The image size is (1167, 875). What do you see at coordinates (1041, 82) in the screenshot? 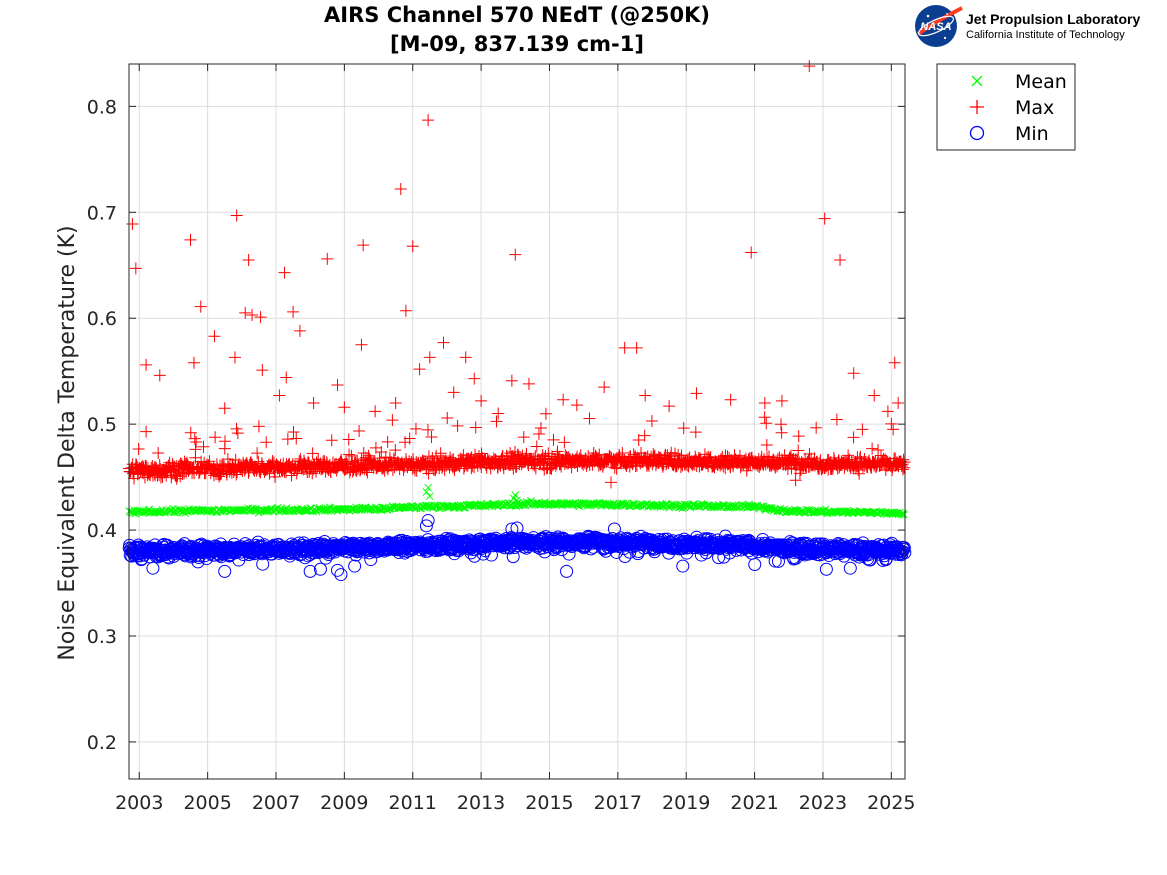
I see `legend-mean-label: Mean` at bounding box center [1041, 82].